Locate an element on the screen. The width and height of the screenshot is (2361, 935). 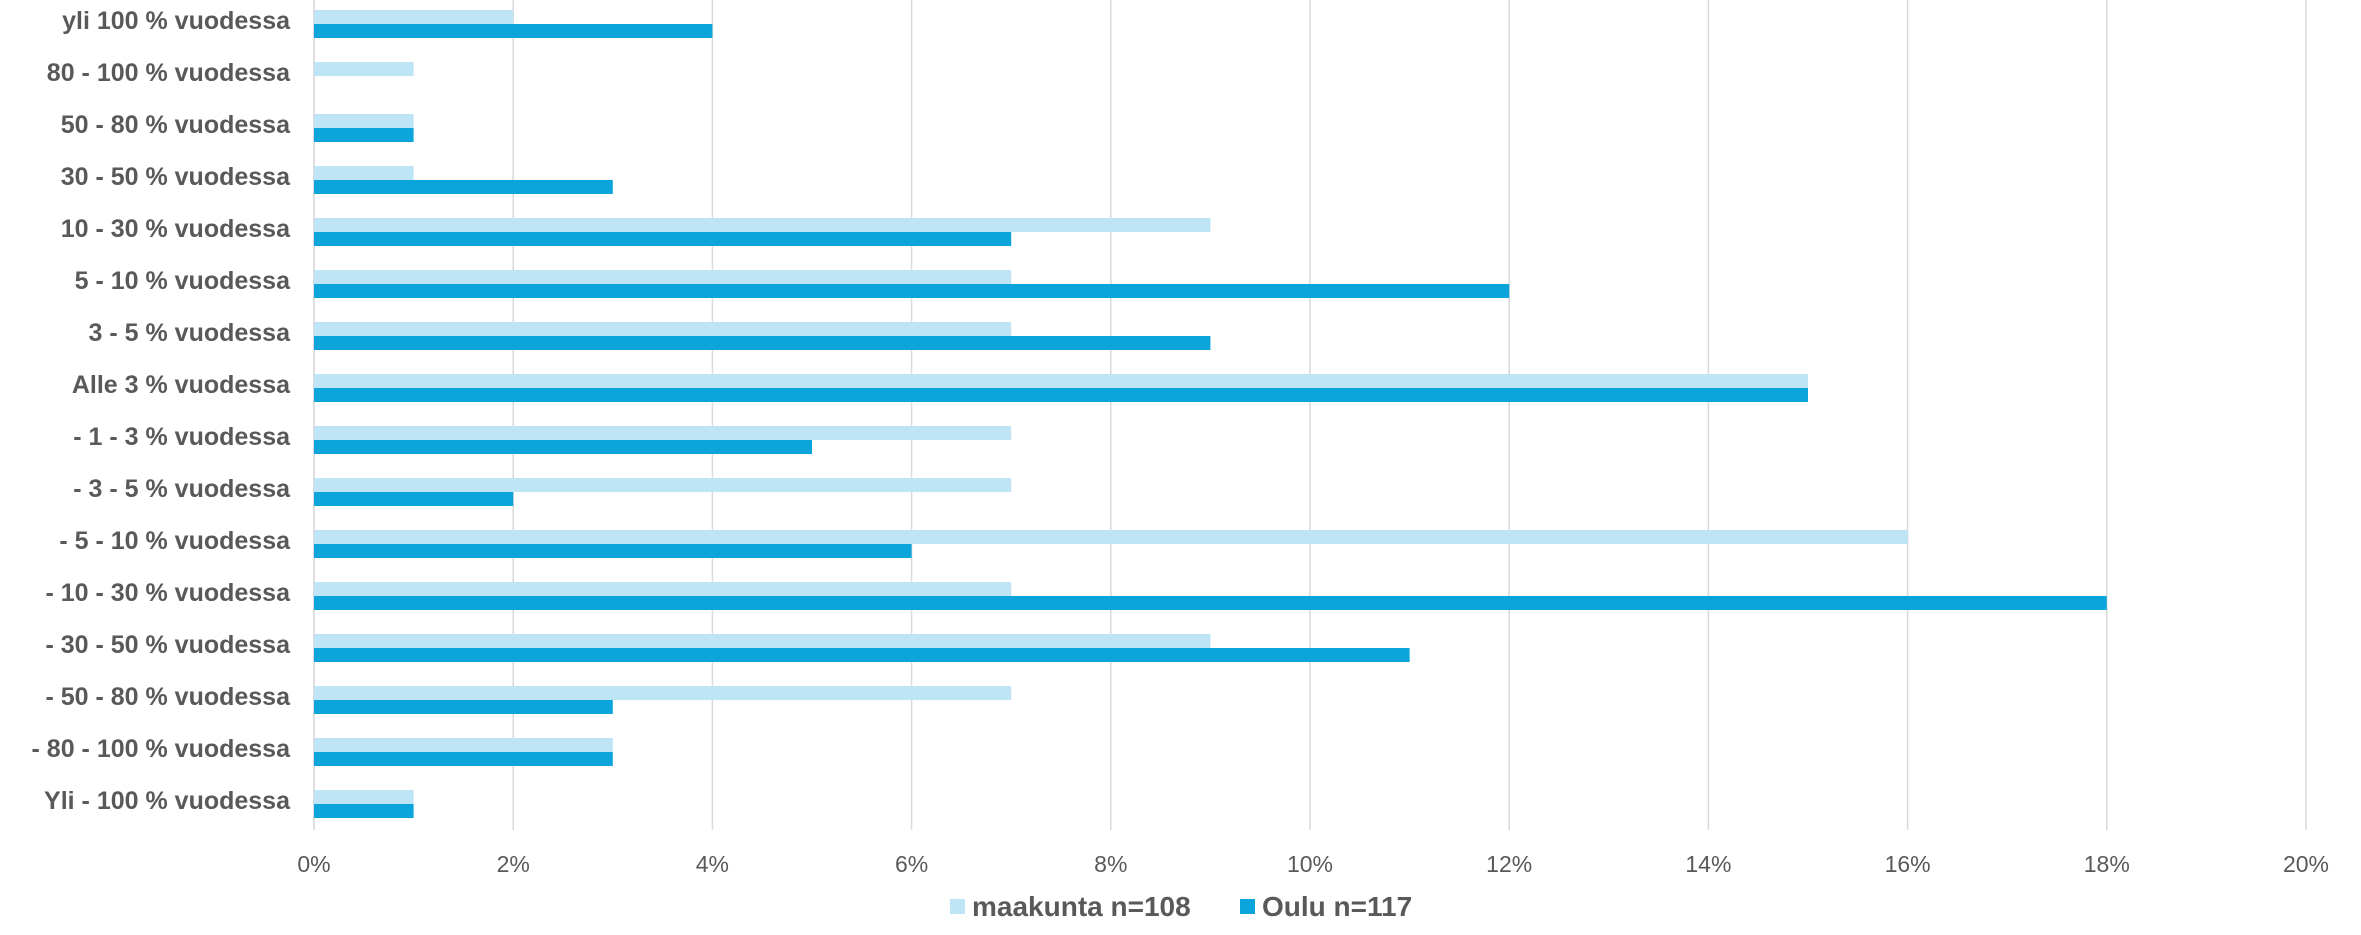
category-label: 5 - 10 % vuodessa is located at coordinates (183, 281).